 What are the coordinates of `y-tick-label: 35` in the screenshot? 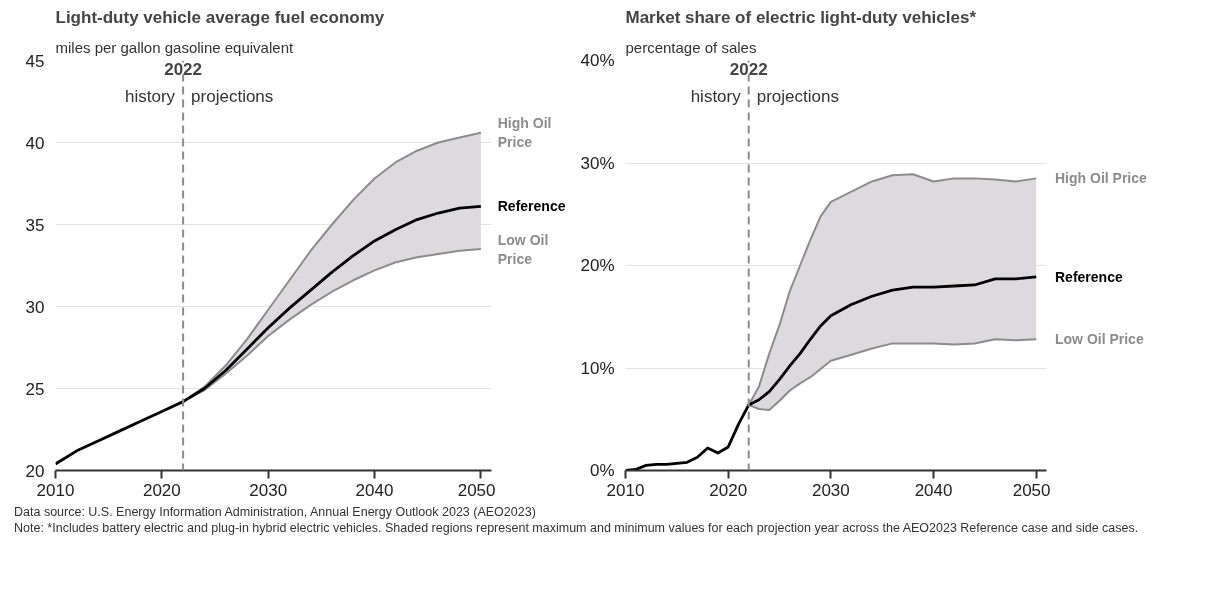 It's located at (35, 225).